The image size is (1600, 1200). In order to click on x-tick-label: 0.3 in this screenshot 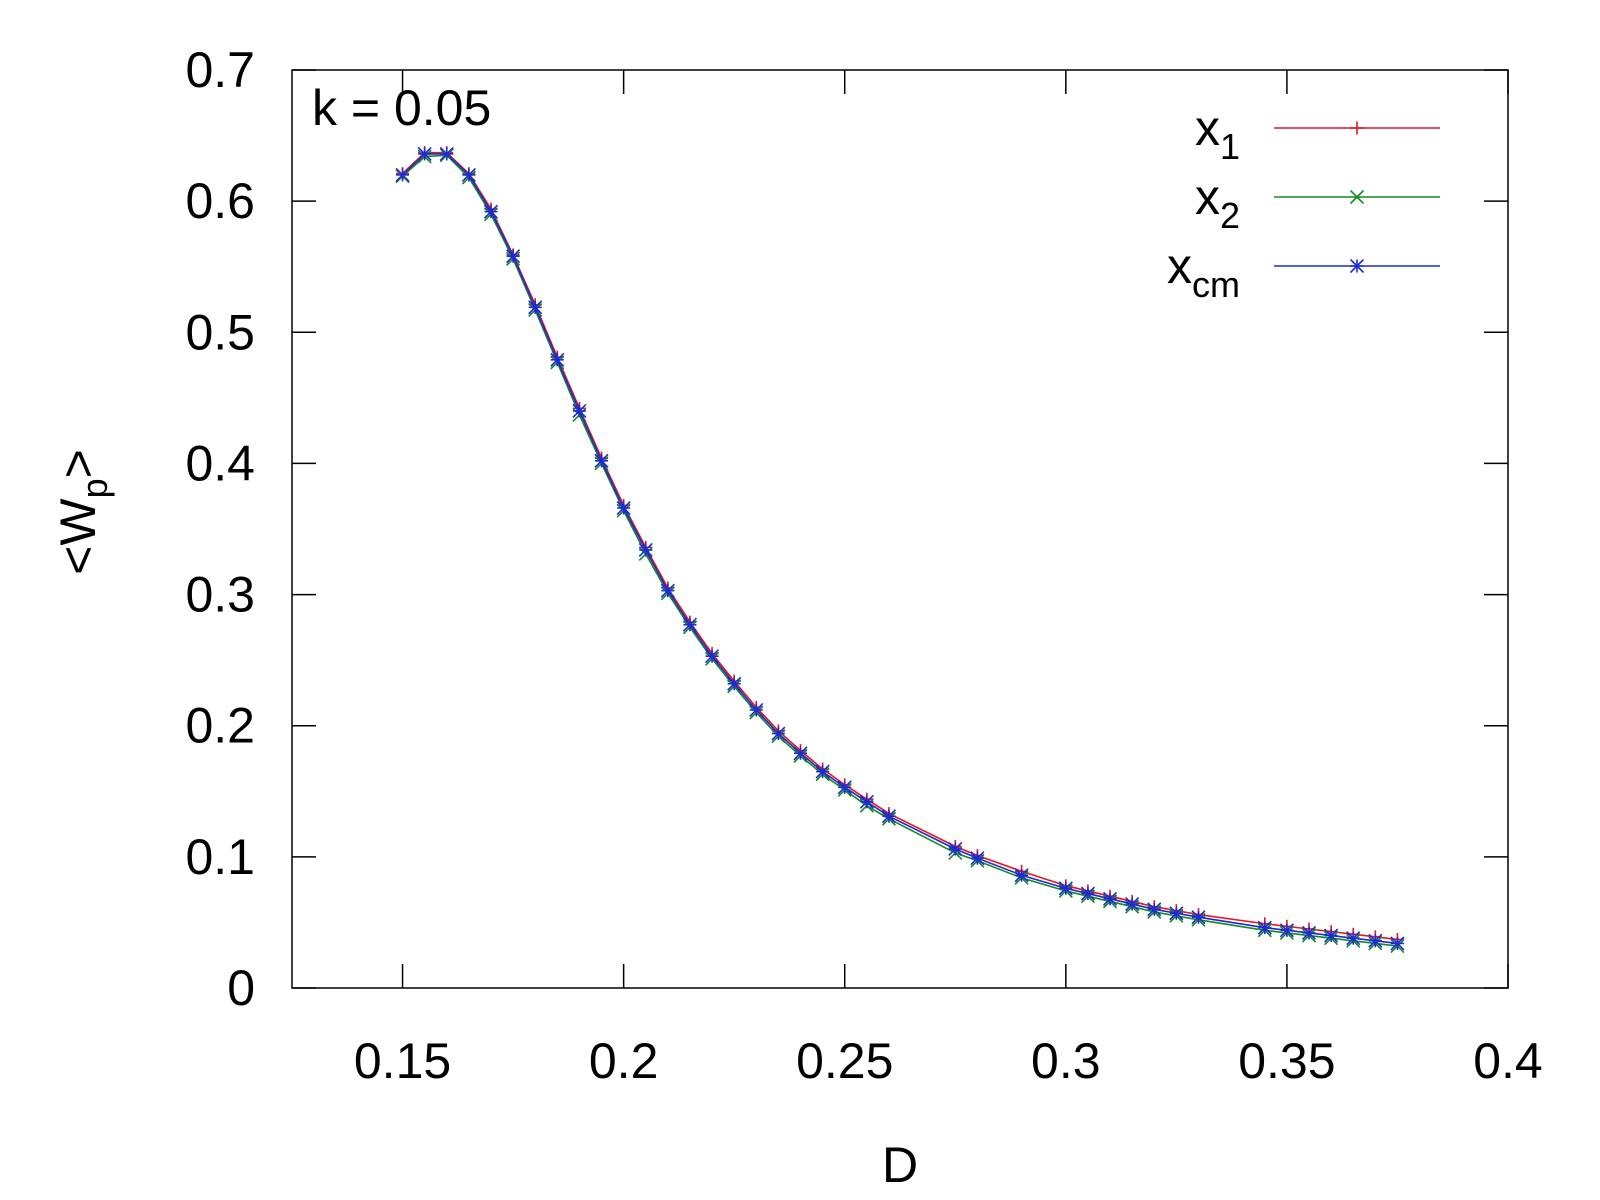, I will do `click(1066, 1061)`.